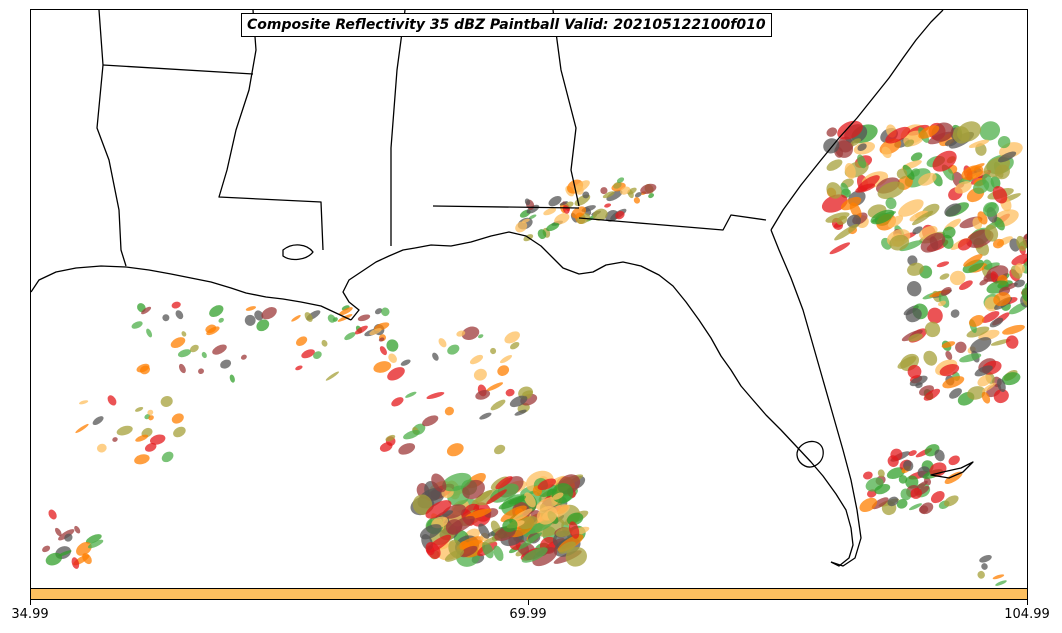 Image resolution: width=1062 pixels, height=633 pixels. I want to click on arkansas-border, so click(178, 69).